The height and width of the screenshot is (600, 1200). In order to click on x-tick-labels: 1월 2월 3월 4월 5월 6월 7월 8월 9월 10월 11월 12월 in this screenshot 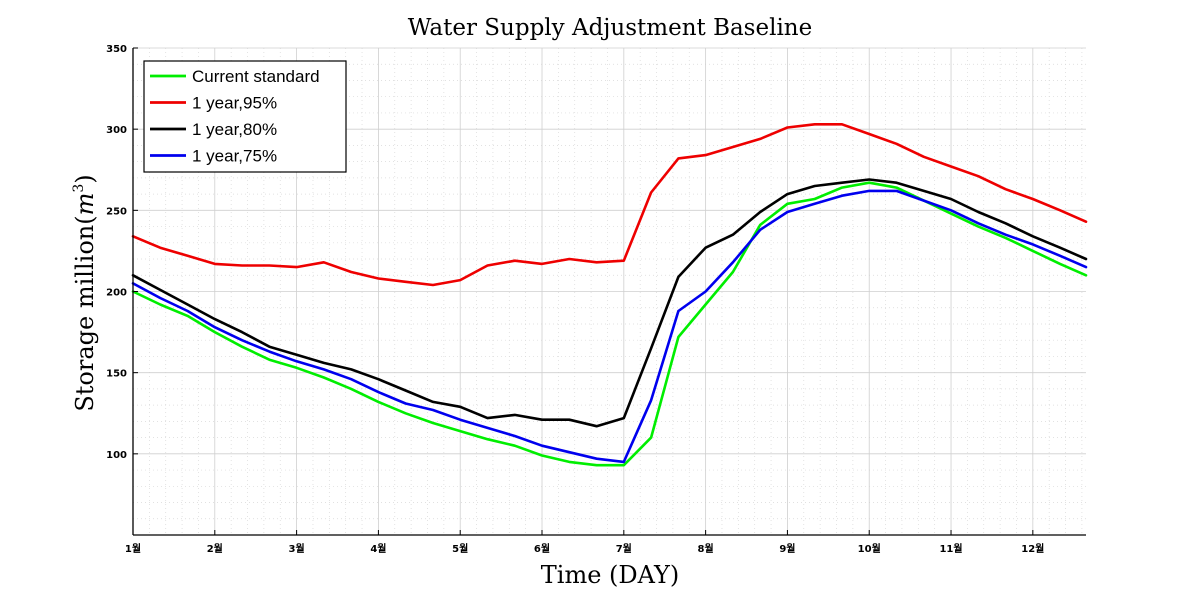, I will do `click(584, 549)`.